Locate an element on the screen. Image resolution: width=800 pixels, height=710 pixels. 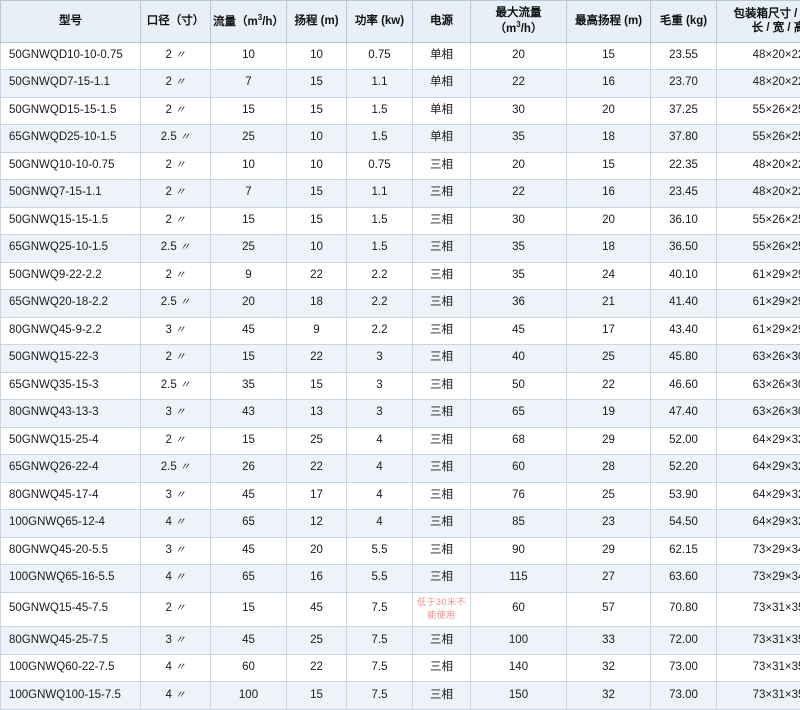
cell-model: 50GNWQD7-15-1.1 is located at coordinates (71, 84).